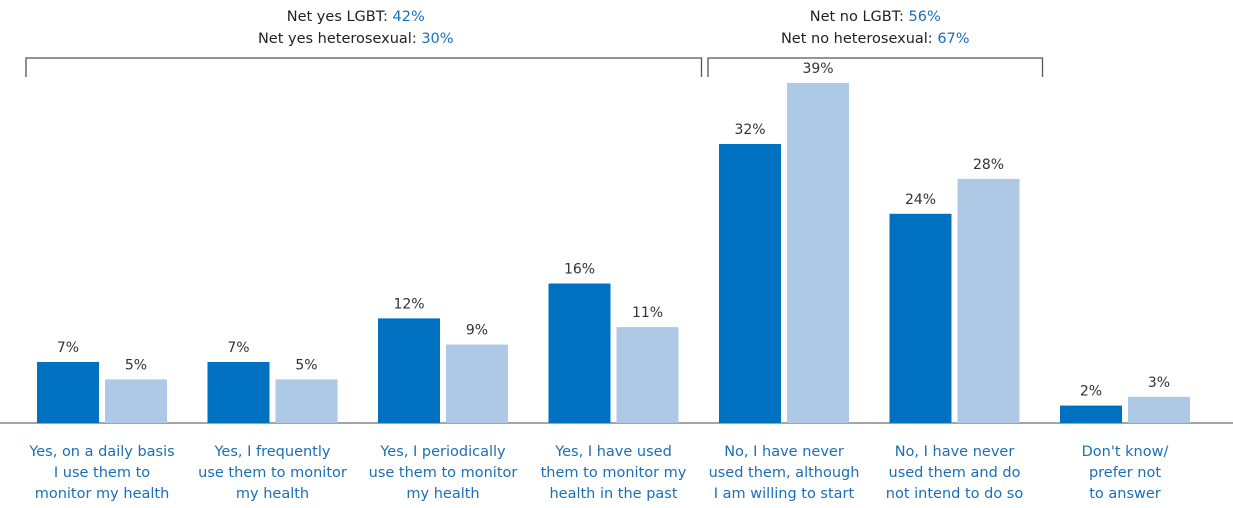  What do you see at coordinates (306, 365) in the screenshot?
I see `value-label-series2-cat2: 5%` at bounding box center [306, 365].